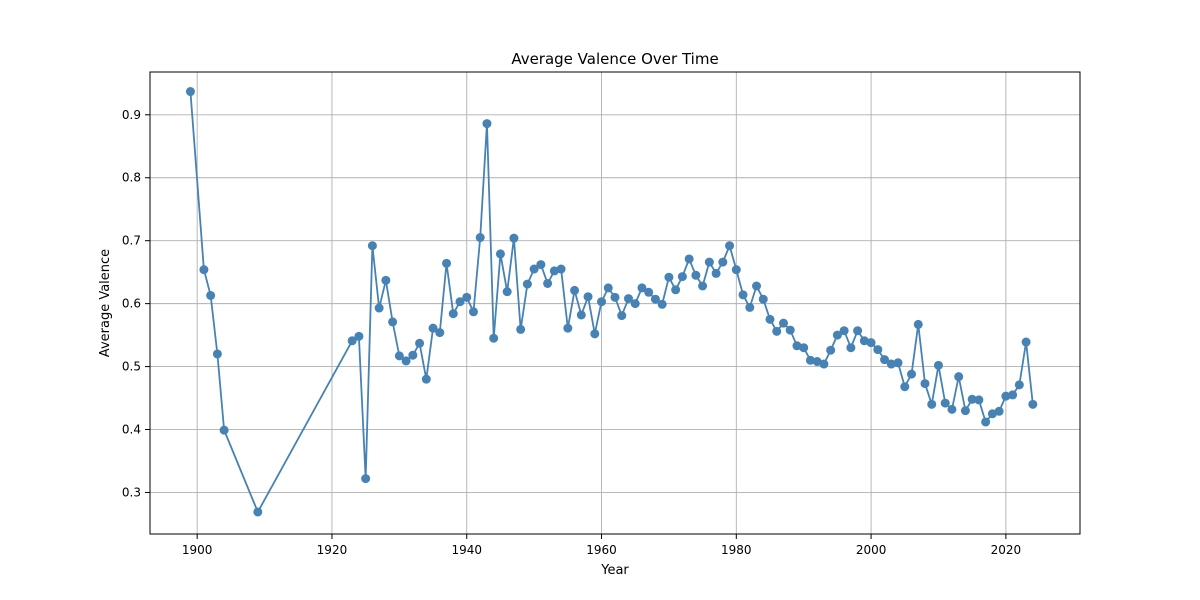 The image size is (1200, 600). What do you see at coordinates (466, 550) in the screenshot?
I see `x-tick-label: 1940` at bounding box center [466, 550].